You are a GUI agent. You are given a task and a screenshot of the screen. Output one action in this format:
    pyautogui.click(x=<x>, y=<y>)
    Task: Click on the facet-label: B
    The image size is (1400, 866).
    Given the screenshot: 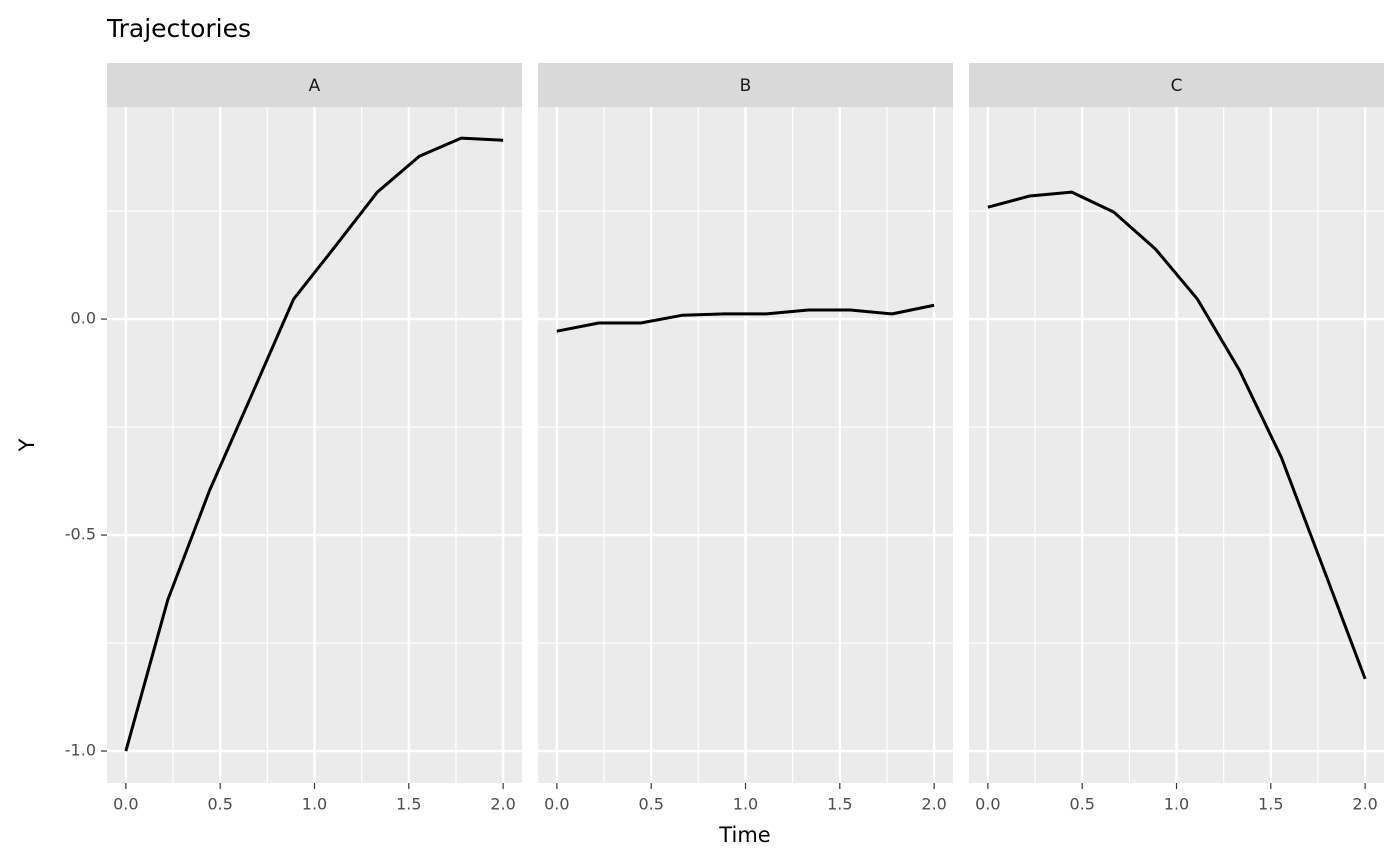 What is the action you would take?
    pyautogui.click(x=746, y=86)
    